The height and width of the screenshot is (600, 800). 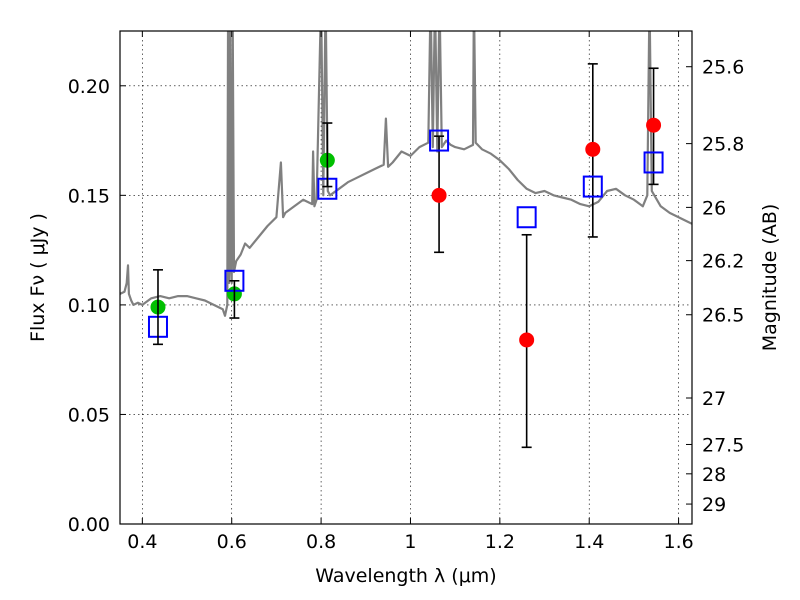 What do you see at coordinates (770, 278) in the screenshot?
I see `y2-axis-label: Magnitude (AB)` at bounding box center [770, 278].